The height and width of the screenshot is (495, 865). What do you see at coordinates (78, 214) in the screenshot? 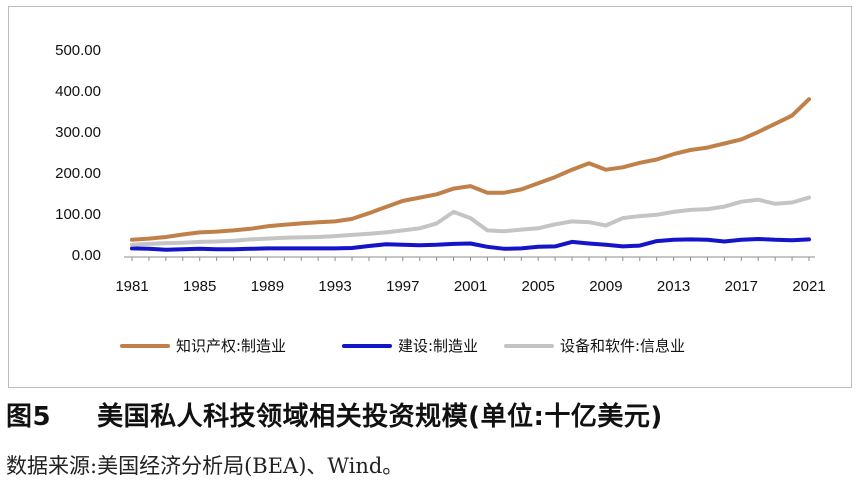
I see `y-tick-label: 100.00` at bounding box center [78, 214].